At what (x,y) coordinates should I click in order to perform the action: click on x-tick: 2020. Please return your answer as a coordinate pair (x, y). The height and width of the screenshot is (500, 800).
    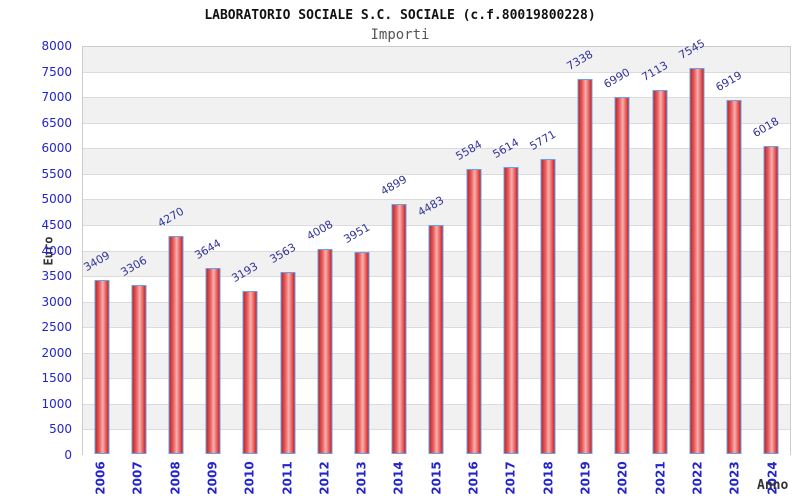
    Looking at the image, I should click on (622, 478).